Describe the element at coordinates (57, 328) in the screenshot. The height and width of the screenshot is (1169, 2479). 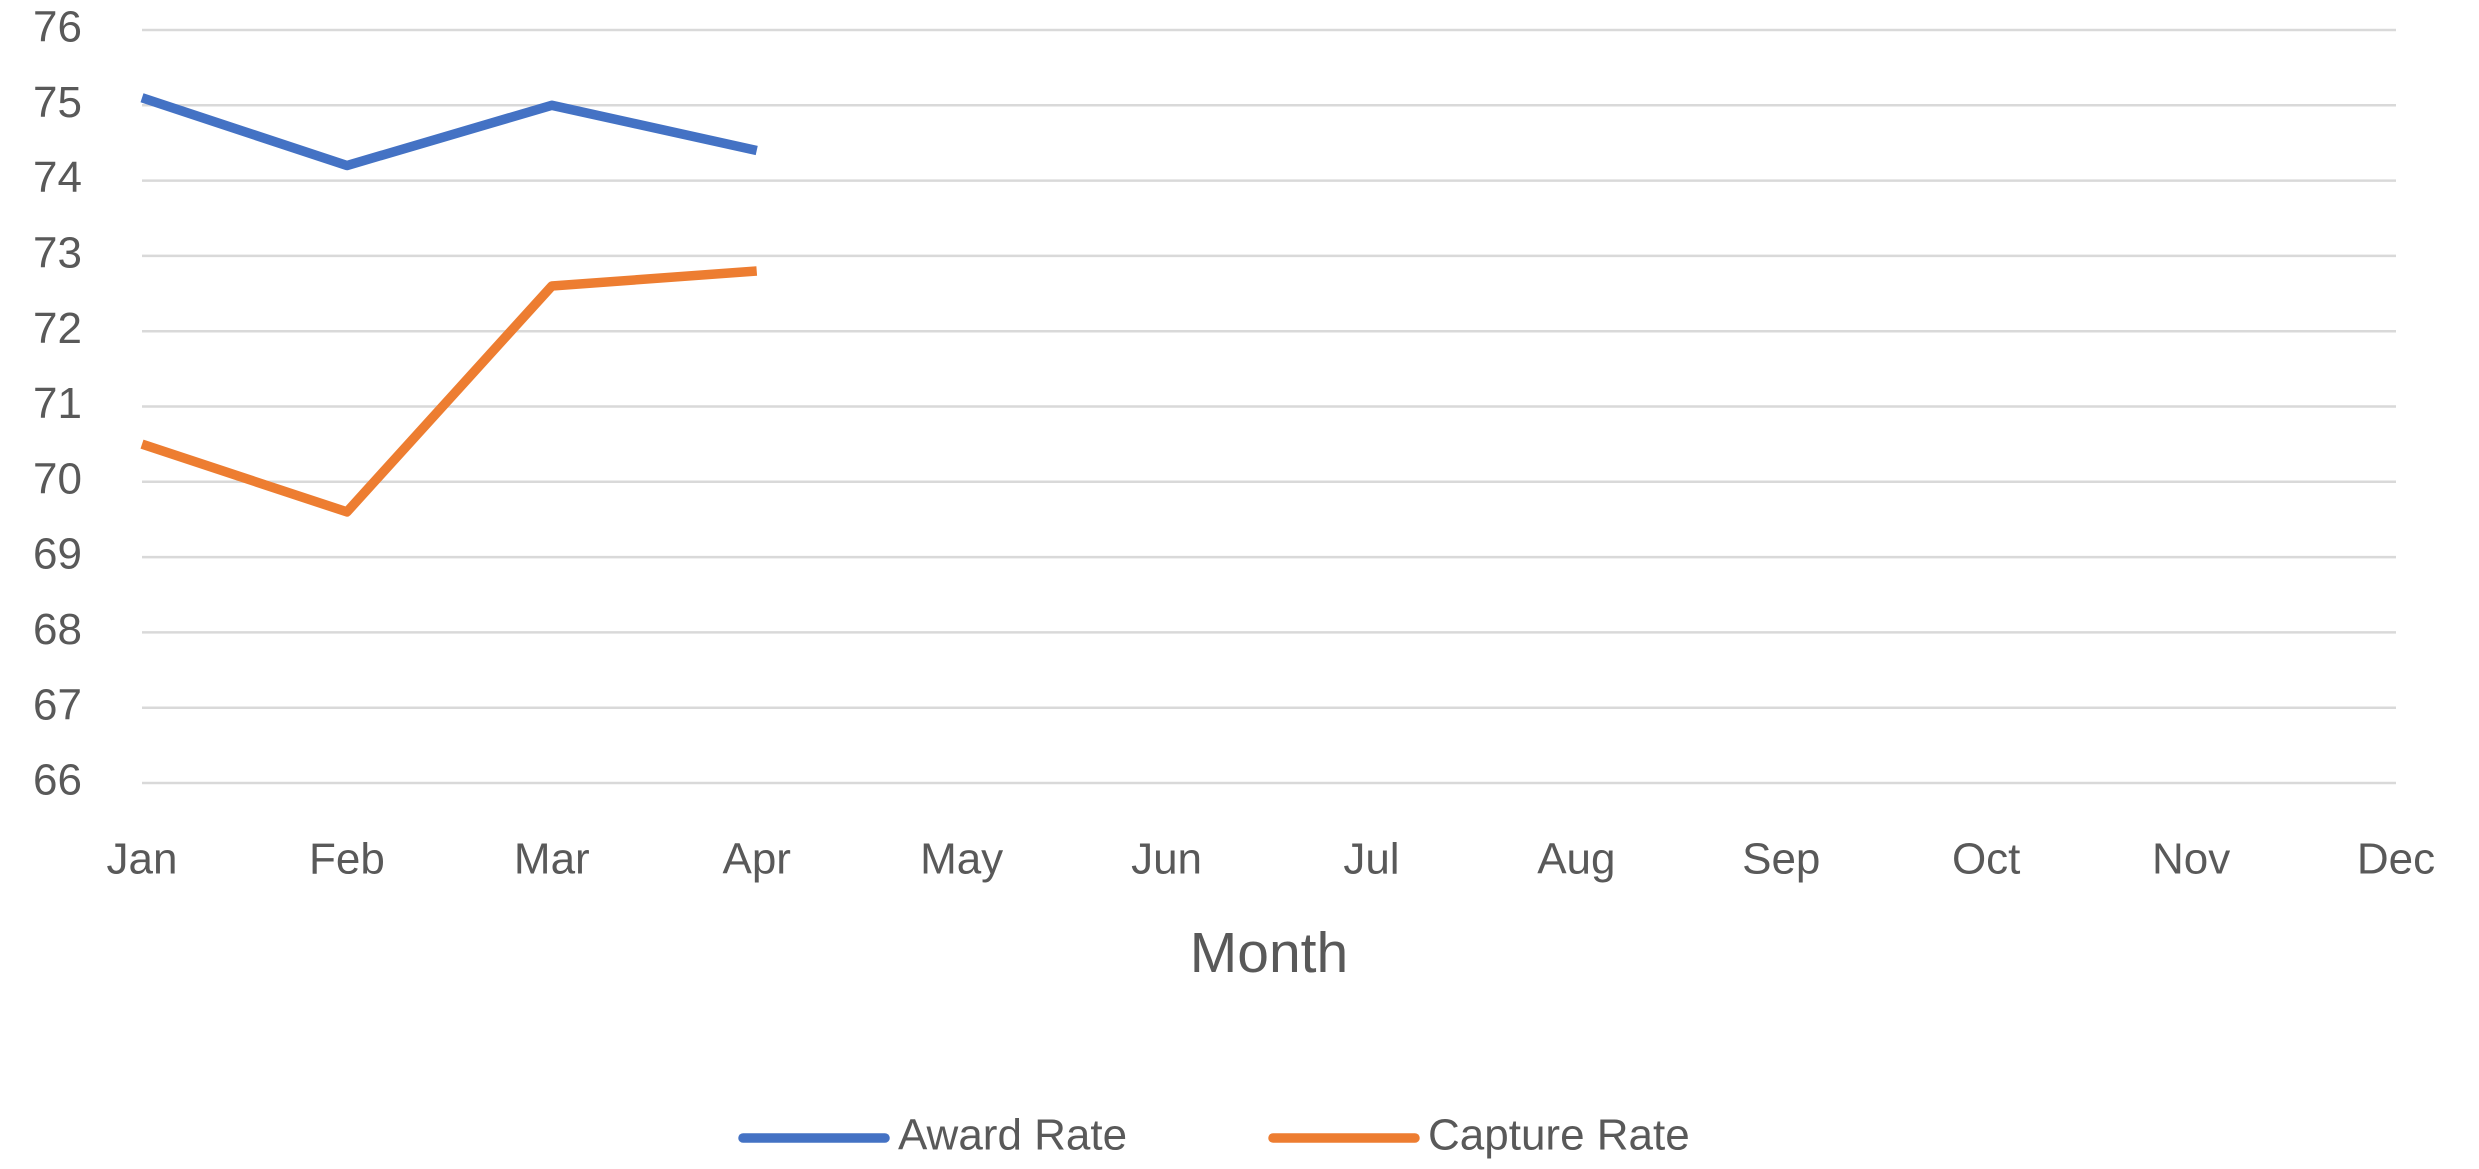
I see `y-tick-label: 72` at that location.